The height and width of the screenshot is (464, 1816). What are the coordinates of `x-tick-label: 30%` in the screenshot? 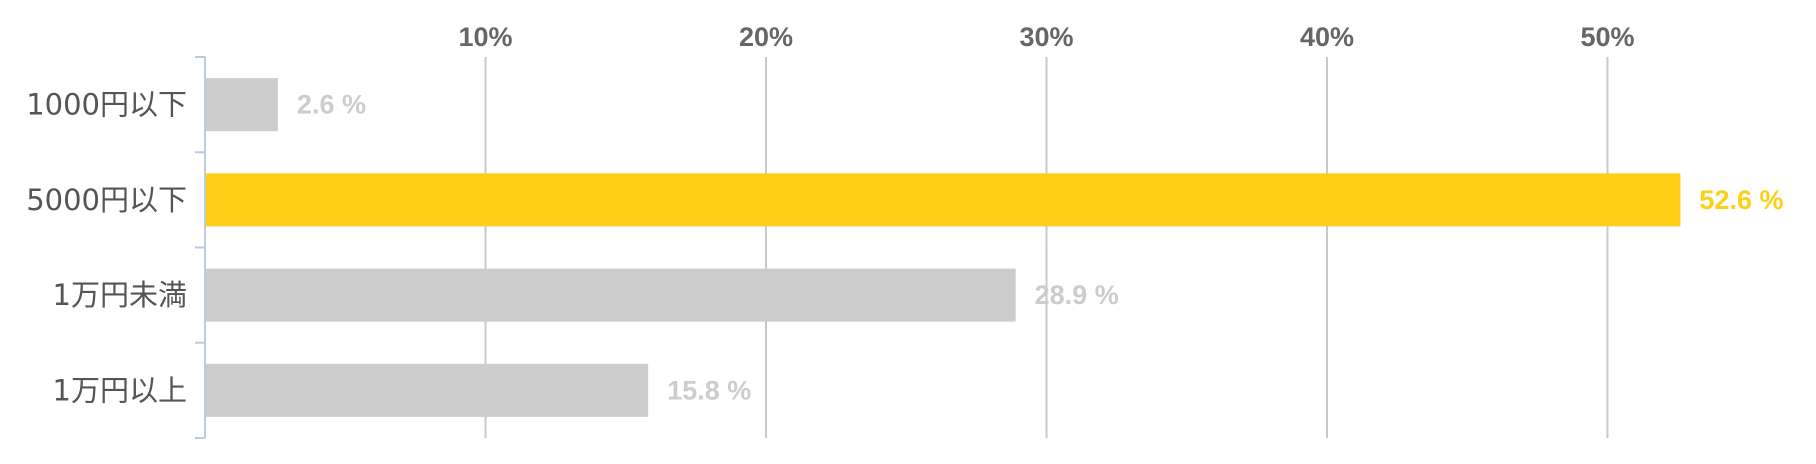 It's located at (1046, 37).